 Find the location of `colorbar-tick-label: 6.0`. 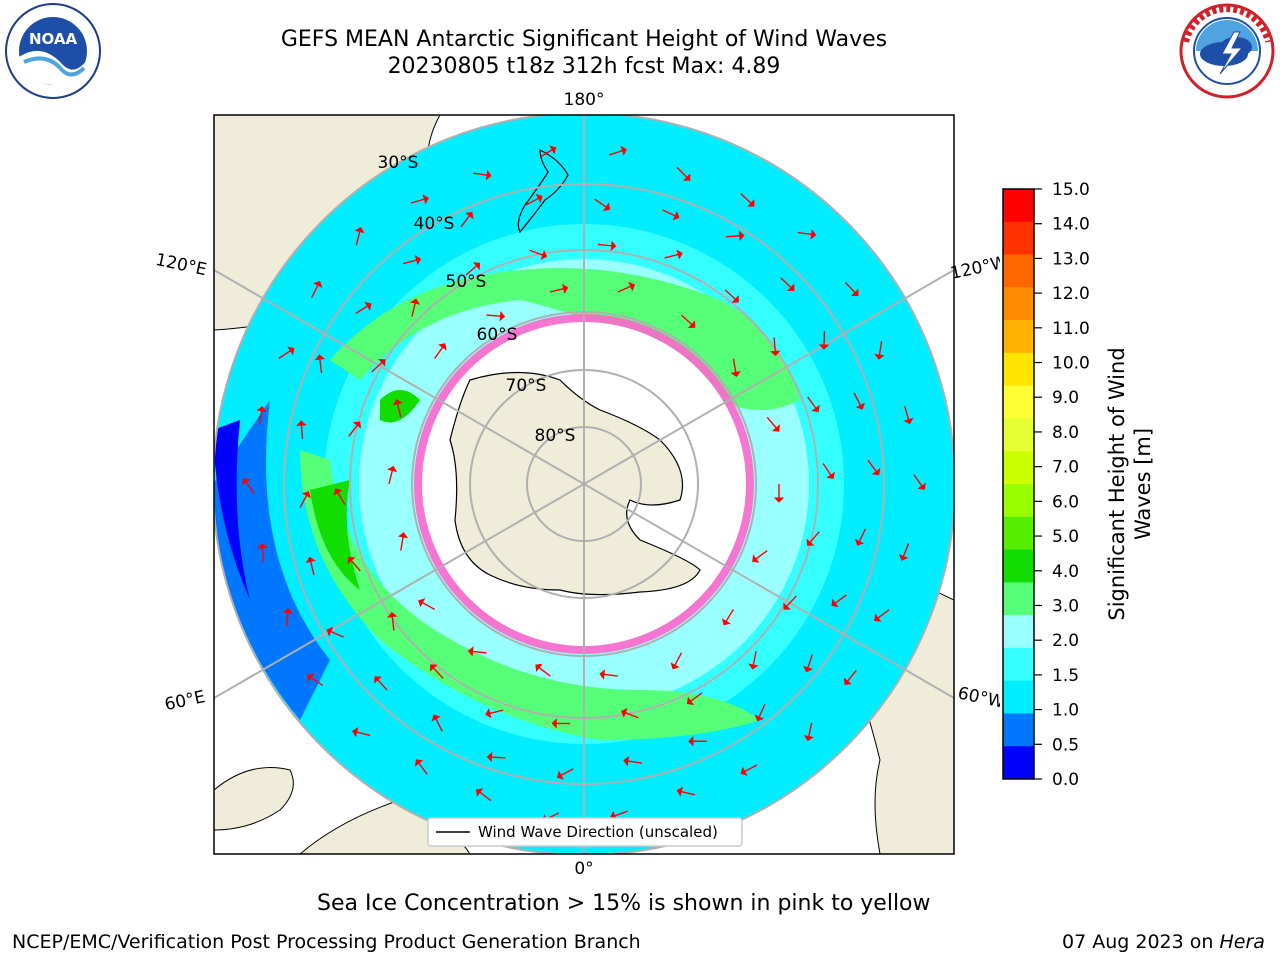

colorbar-tick-label: 6.0 is located at coordinates (1065, 502).